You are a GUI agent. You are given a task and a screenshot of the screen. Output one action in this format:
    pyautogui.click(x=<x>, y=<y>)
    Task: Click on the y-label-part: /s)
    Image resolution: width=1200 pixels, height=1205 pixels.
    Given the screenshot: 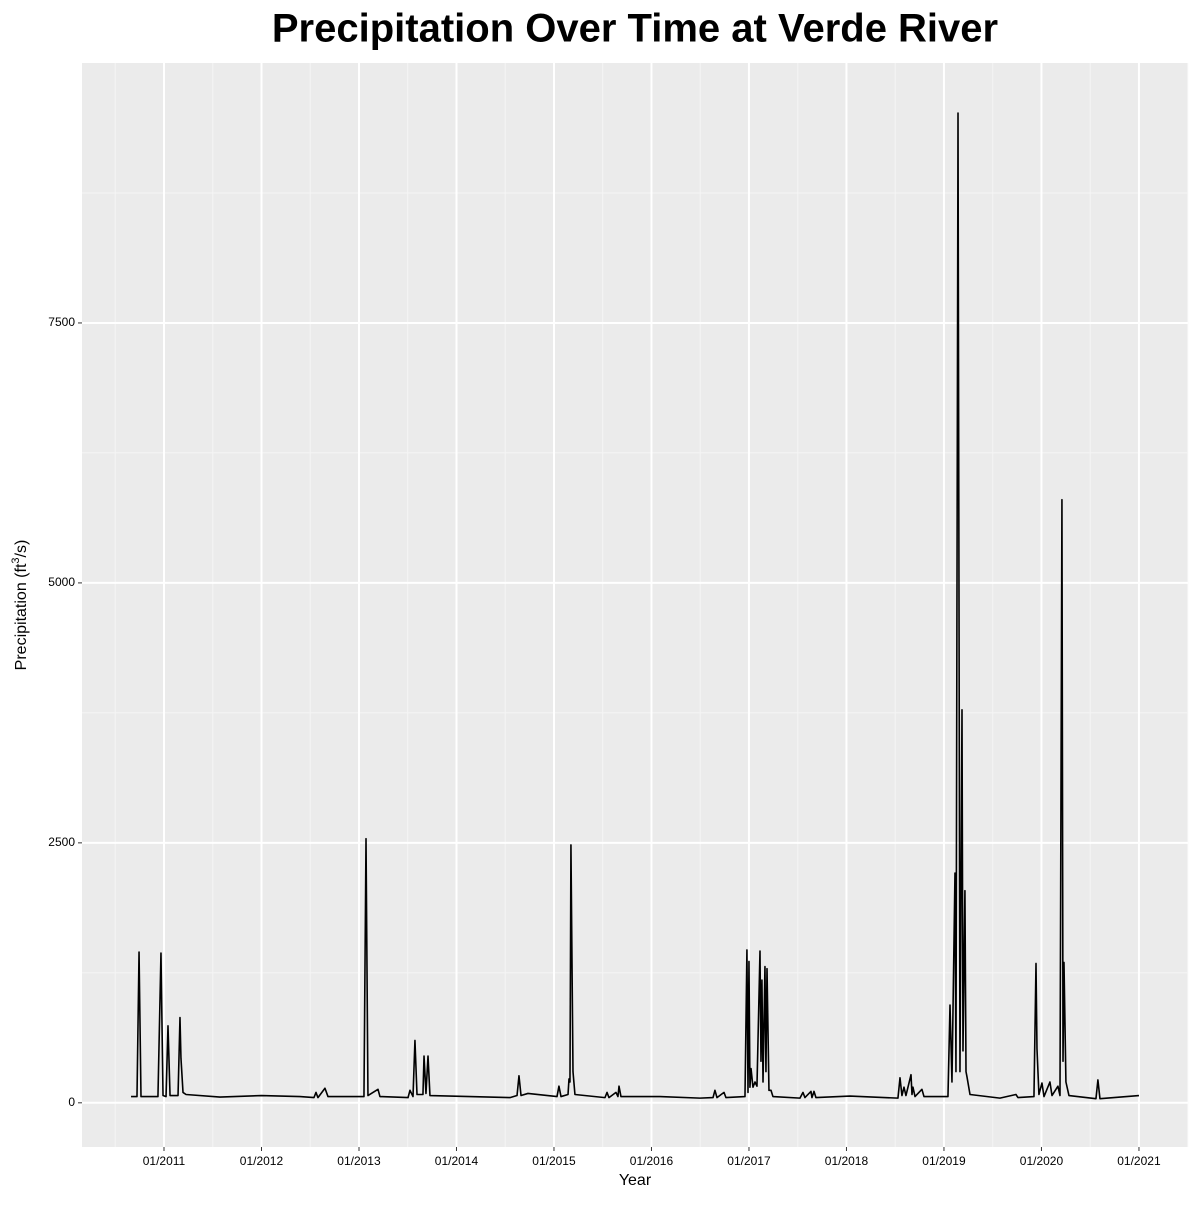 What is the action you would take?
    pyautogui.click(x=21, y=549)
    